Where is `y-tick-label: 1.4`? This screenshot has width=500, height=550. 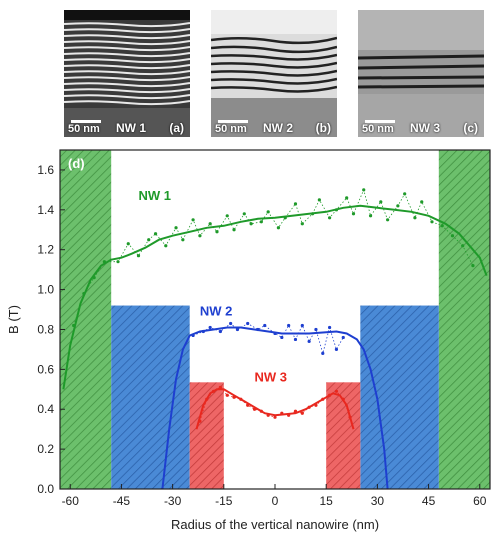
y-tick-label: 1.4 is located at coordinates (45, 210).